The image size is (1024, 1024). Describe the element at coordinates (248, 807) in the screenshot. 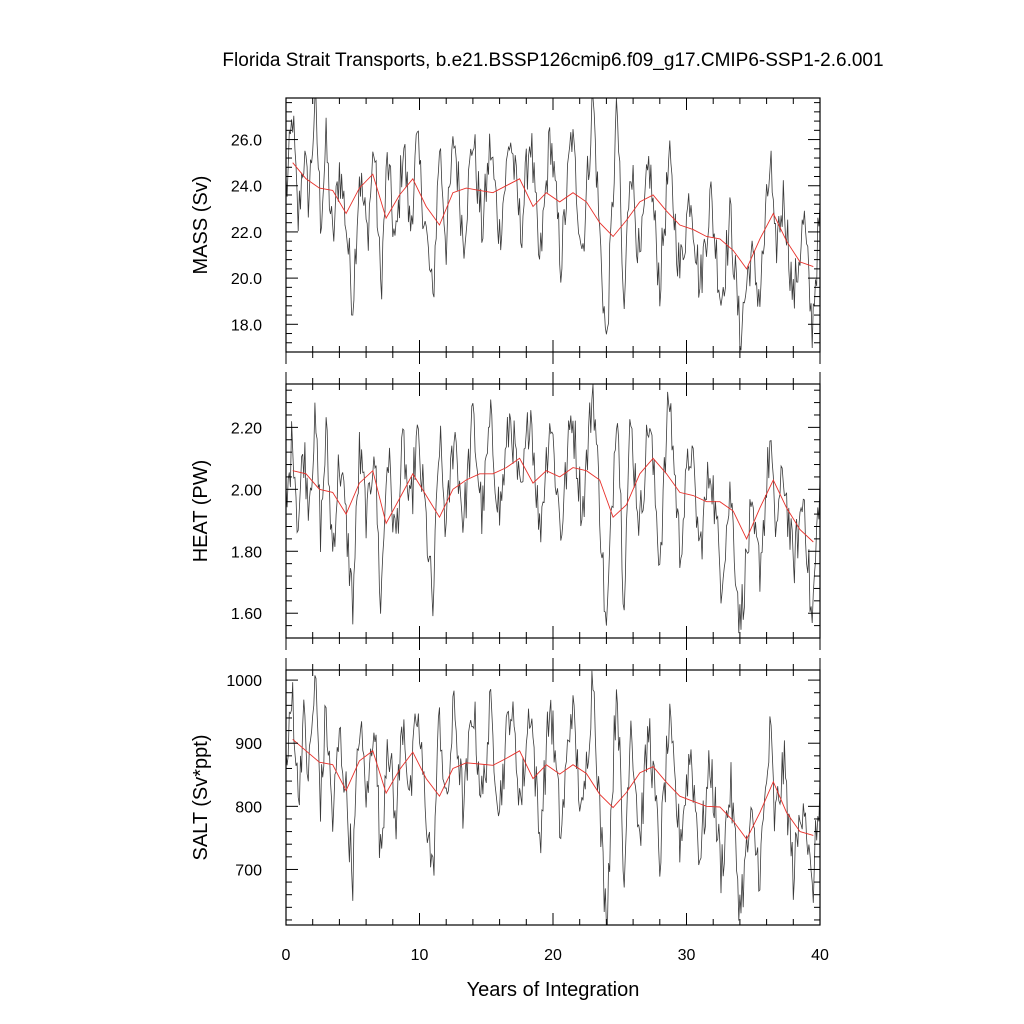

I see `y-tick-label-salt: 800` at that location.